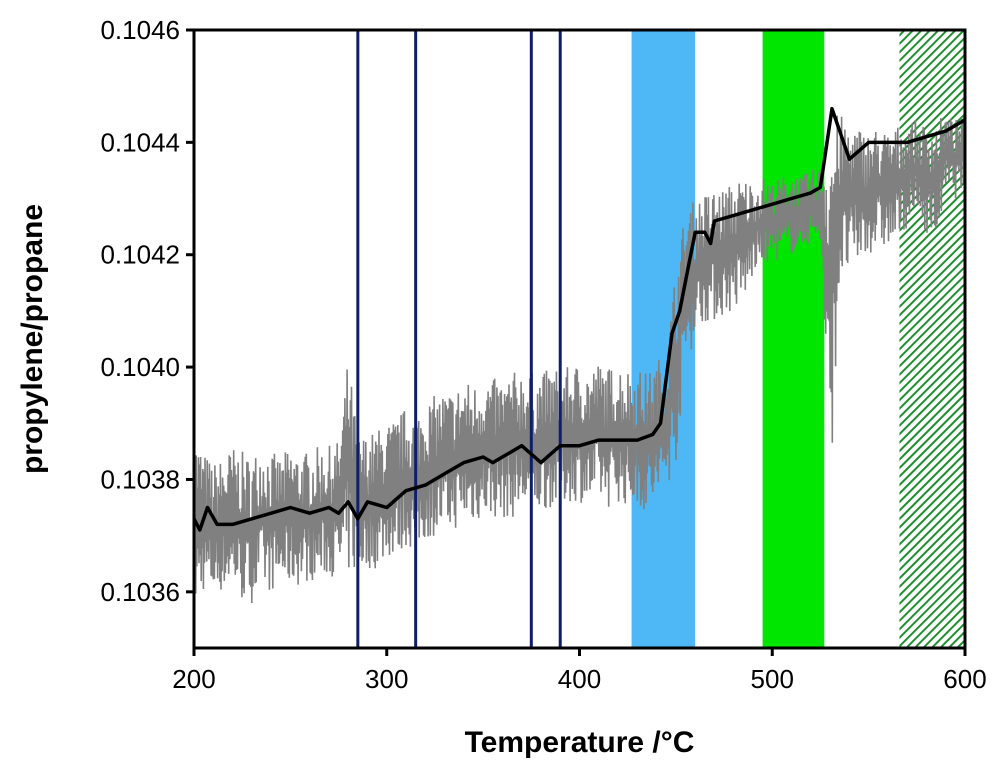  Describe the element at coordinates (140, 255) in the screenshot. I see `y-tick-label: 0.1042` at that location.